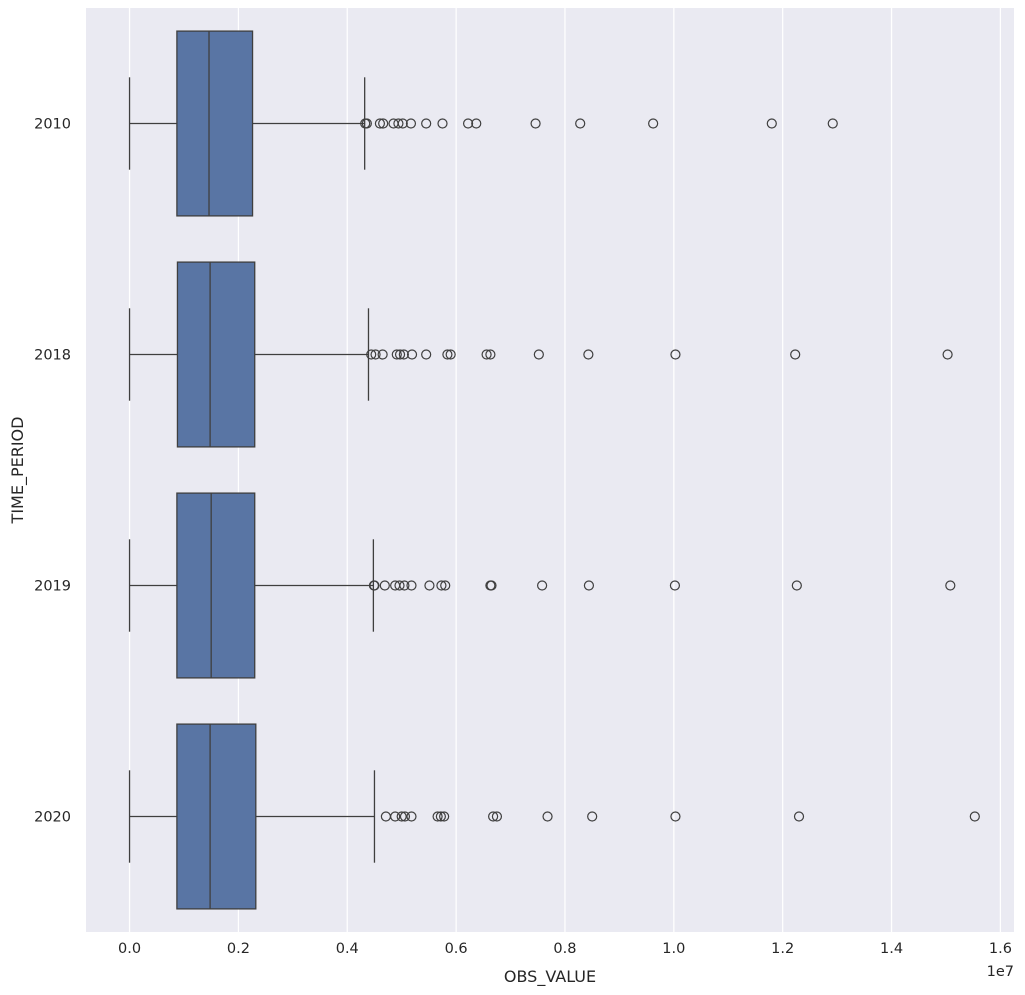 The image size is (1025, 995). I want to click on x-axis-label: OBS_VALUE, so click(550, 977).